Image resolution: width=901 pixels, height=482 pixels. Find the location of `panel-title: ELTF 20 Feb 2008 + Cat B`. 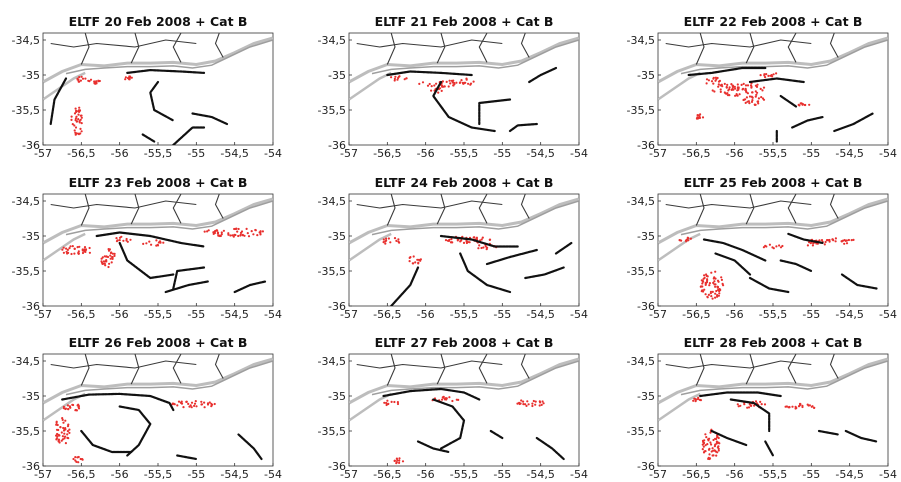

panel-title: ELTF 20 Feb 2008 + Cat B is located at coordinates (158, 21).